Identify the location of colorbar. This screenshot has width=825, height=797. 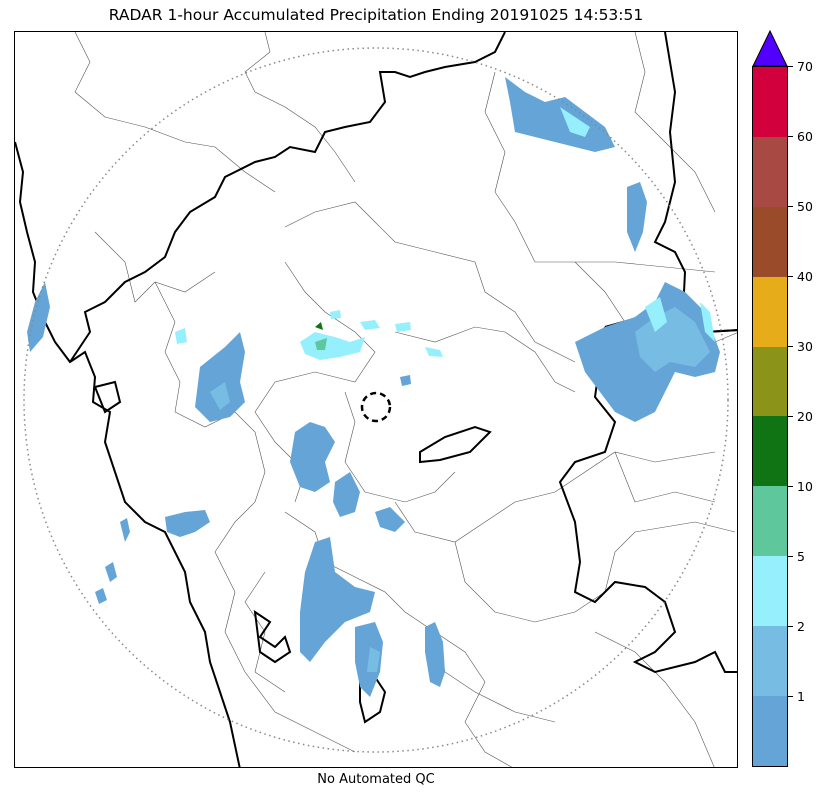
(770, 416).